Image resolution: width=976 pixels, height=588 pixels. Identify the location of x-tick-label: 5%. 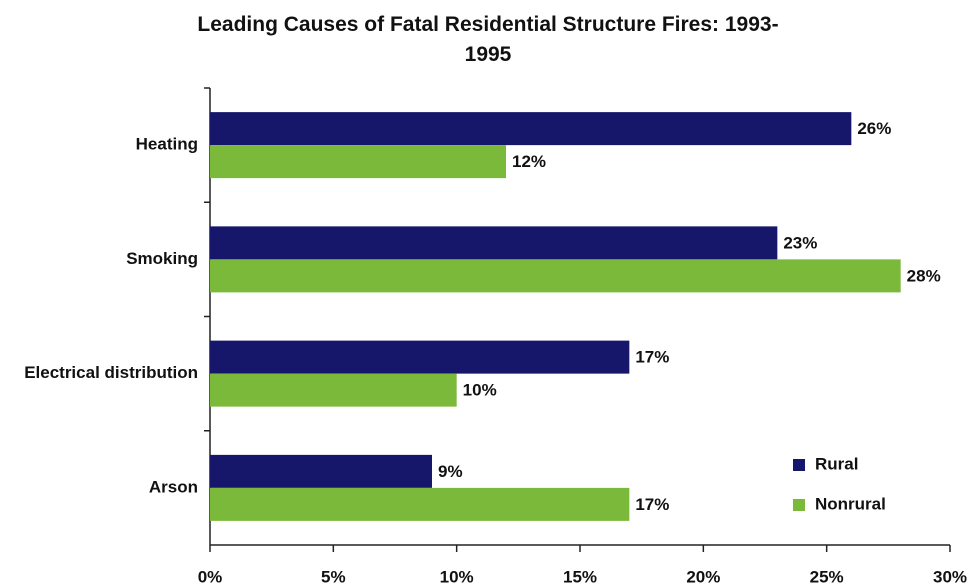
(333, 576).